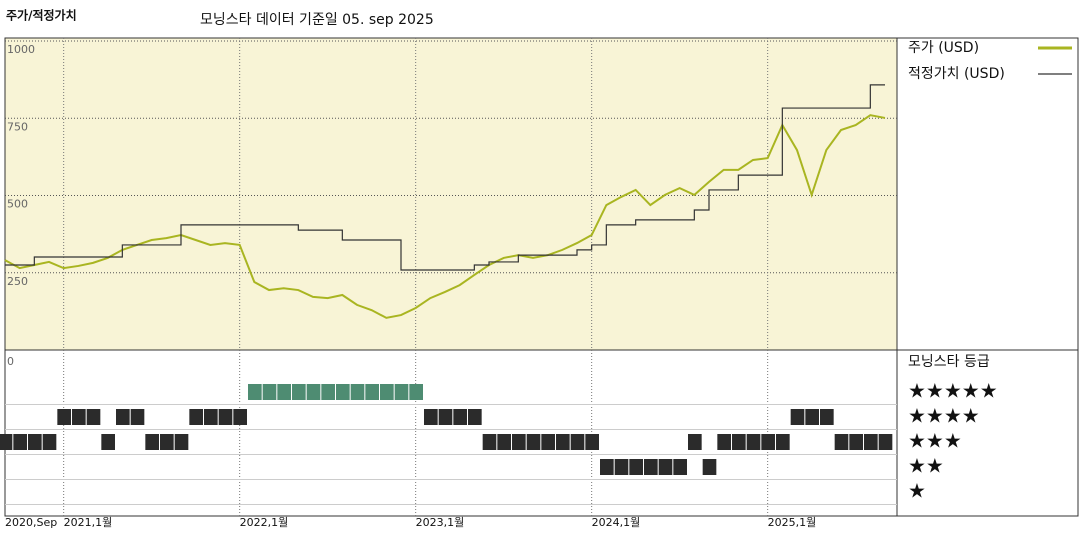 The height and width of the screenshot is (540, 1080). I want to click on y-tick-label: 250, so click(17, 281).